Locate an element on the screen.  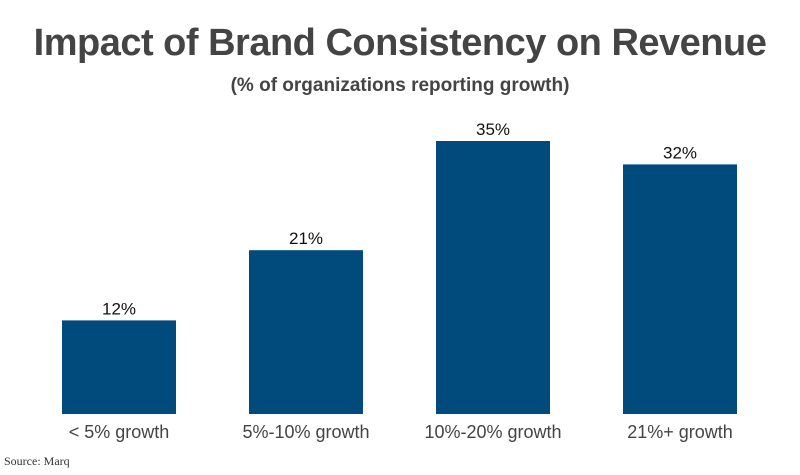
x-tick-label: 10%-20% growth is located at coordinates (492, 432).